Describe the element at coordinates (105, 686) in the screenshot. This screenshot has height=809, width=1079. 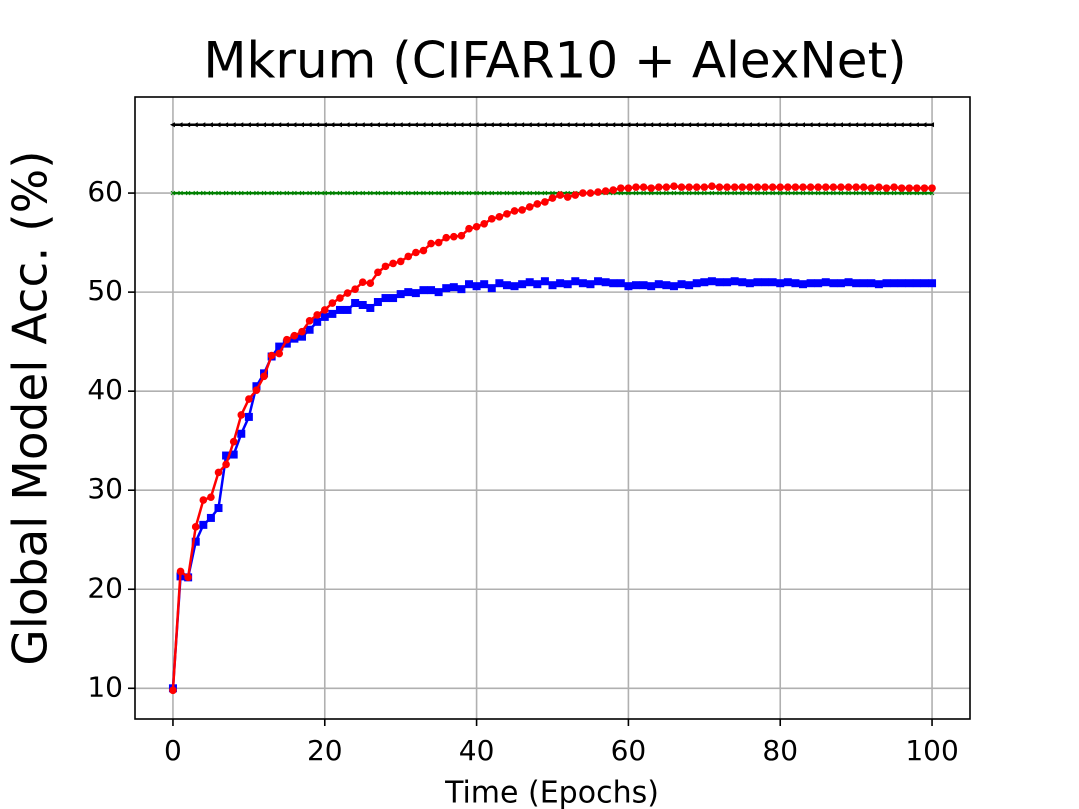
I see `y-tick-label: 10` at that location.